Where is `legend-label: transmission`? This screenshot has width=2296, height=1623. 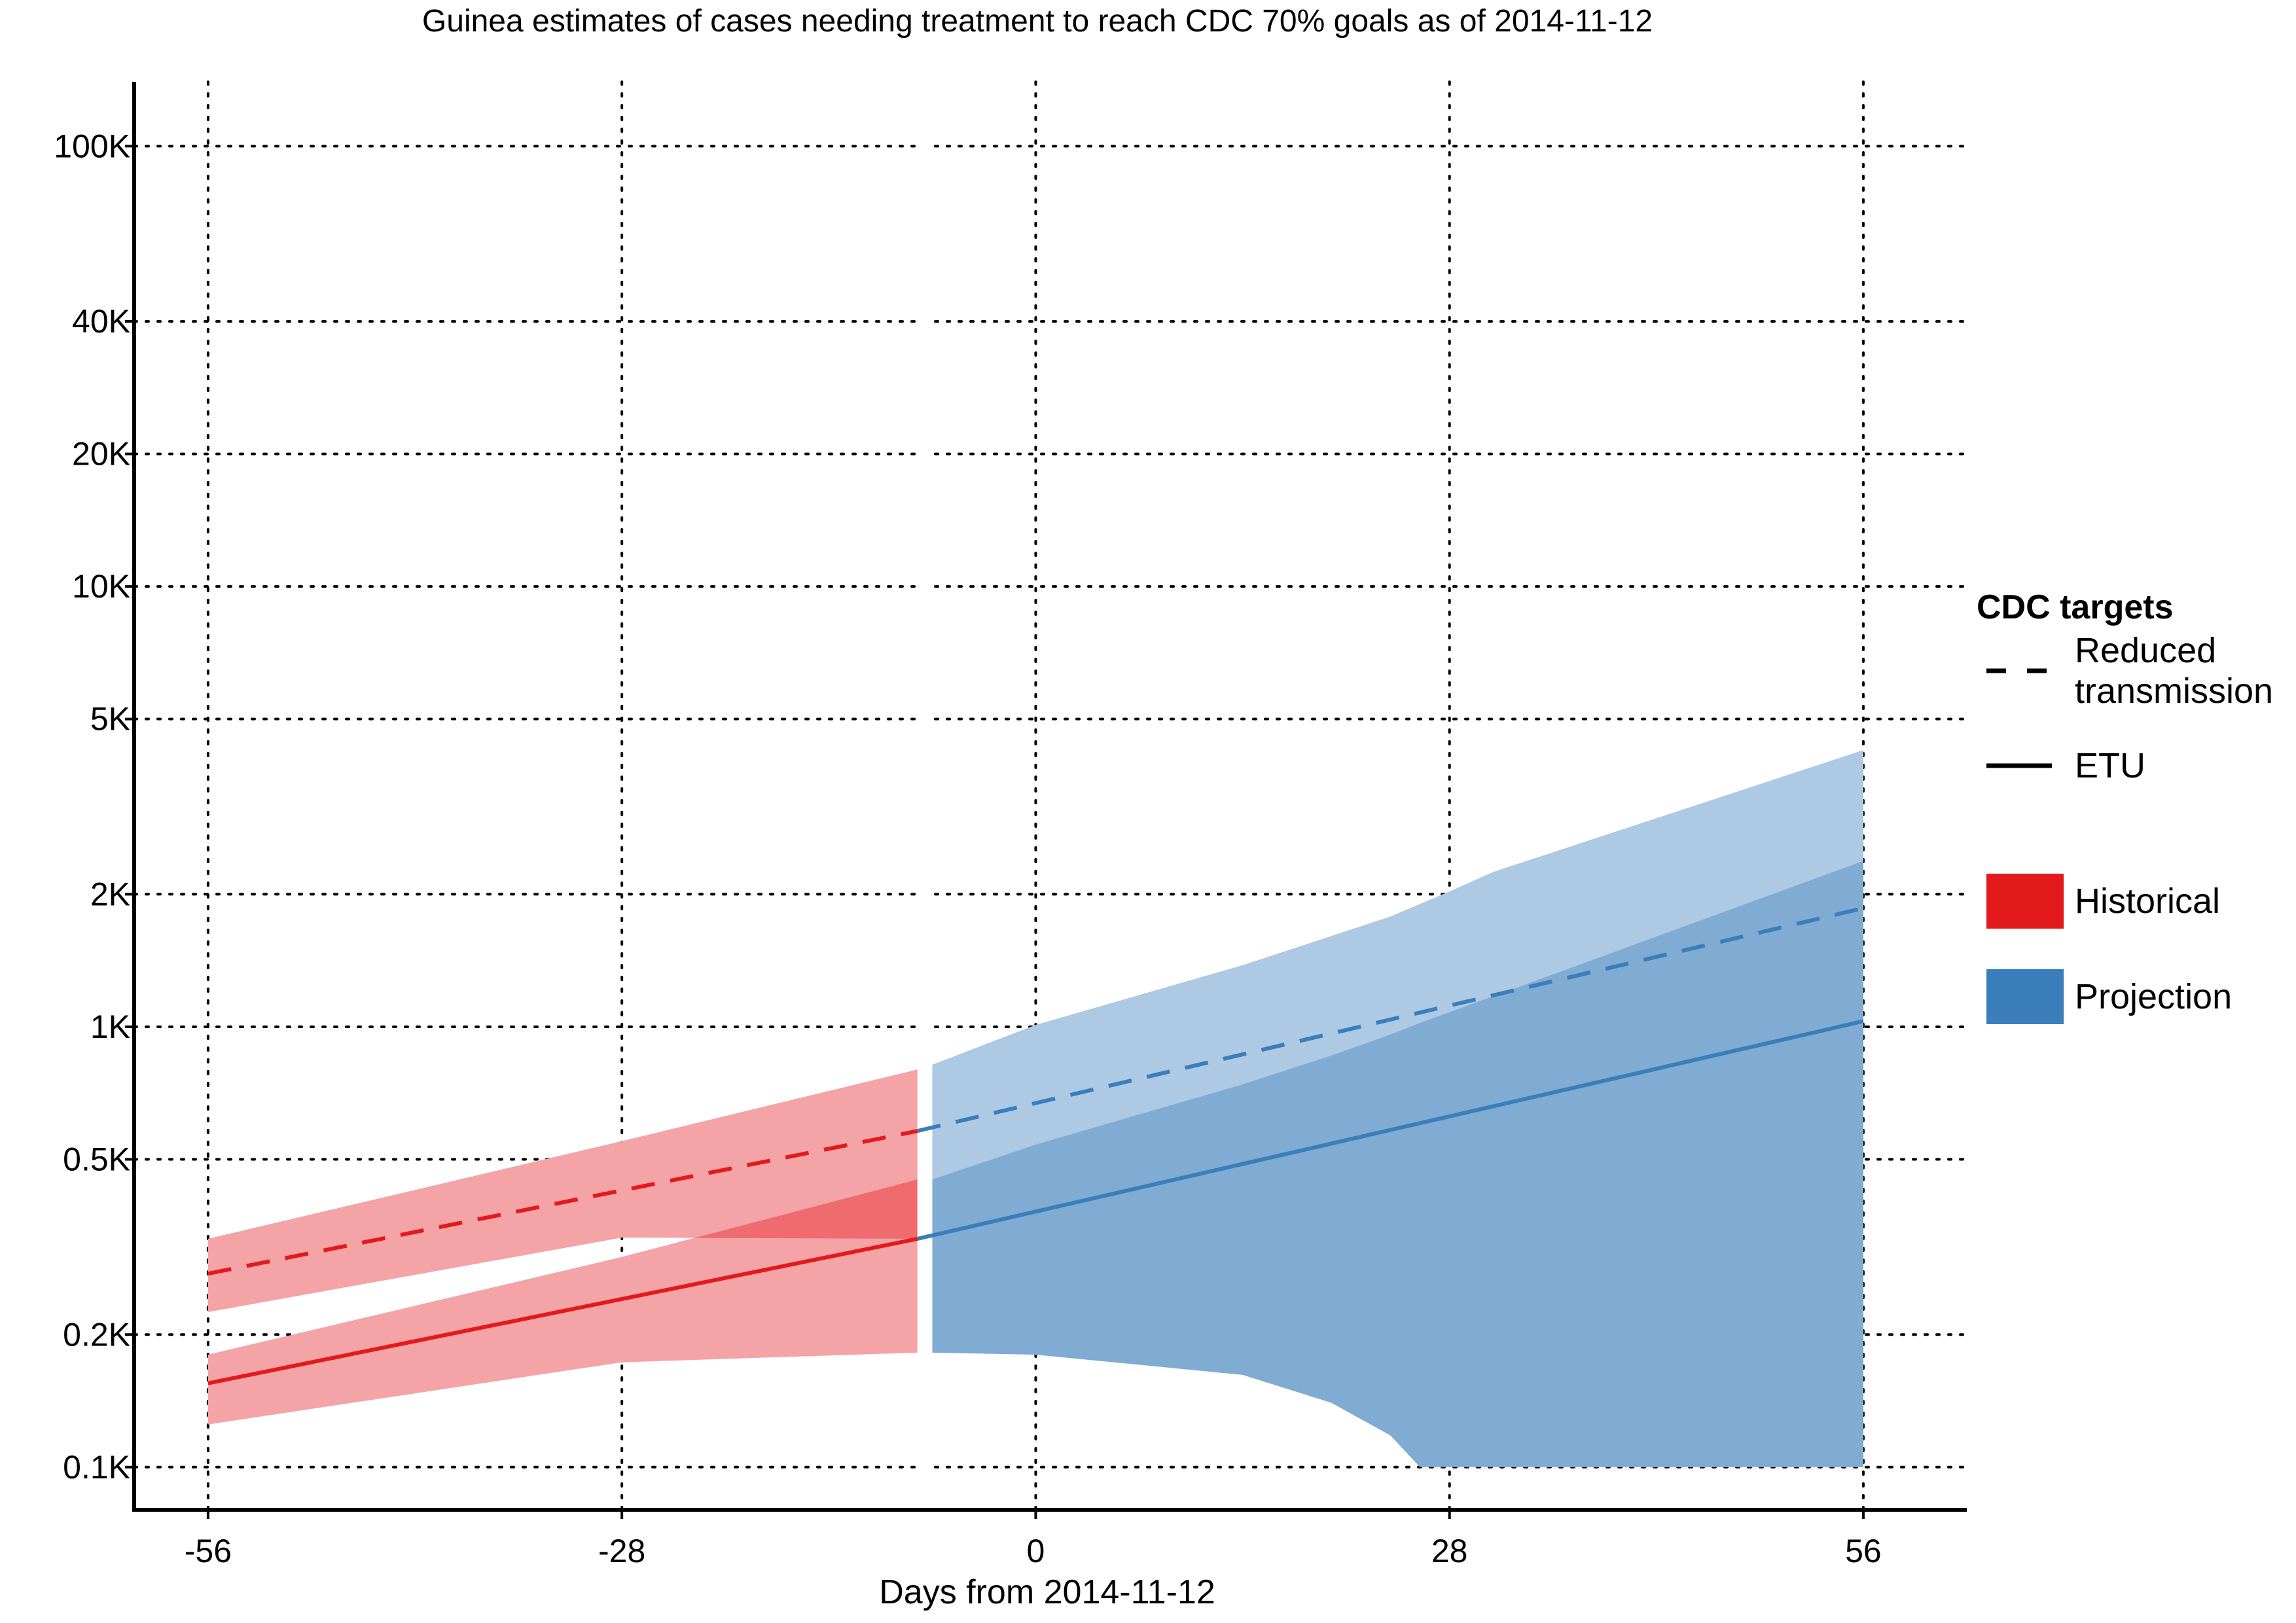 legend-label: transmission is located at coordinates (2174, 691).